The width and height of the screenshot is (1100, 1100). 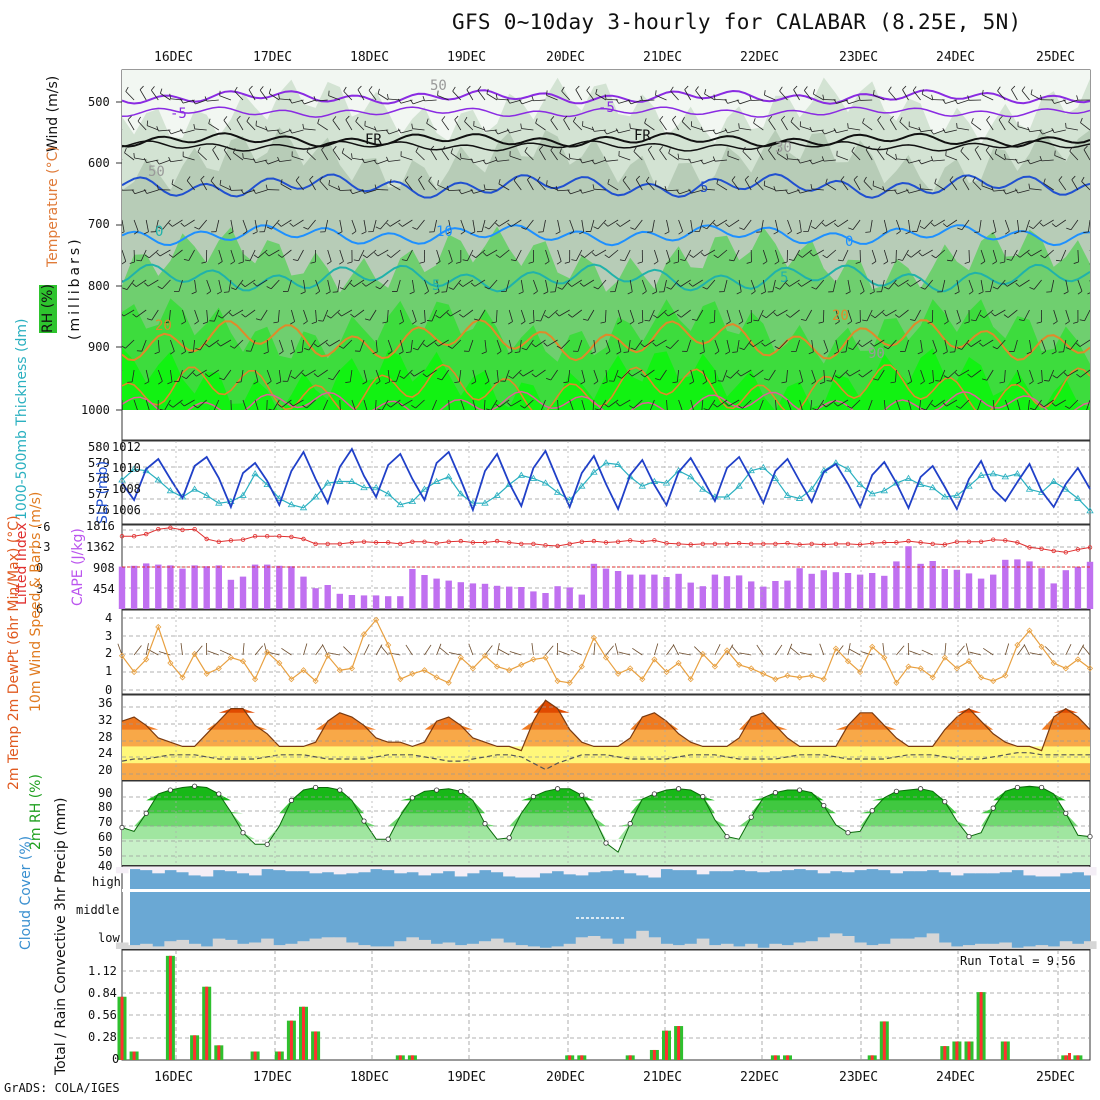 I want to click on temp-label: 2m Temp 2m DewPt (6hr Min/Max) (°C), so click(x=14, y=652).